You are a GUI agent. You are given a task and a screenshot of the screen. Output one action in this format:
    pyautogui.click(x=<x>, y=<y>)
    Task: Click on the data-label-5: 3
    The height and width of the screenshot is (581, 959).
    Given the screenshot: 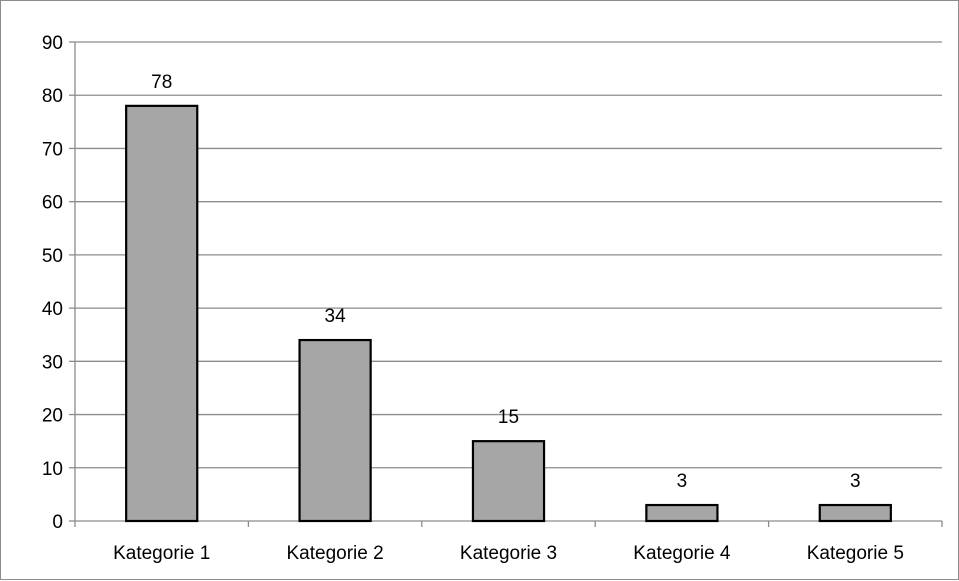 What is the action you would take?
    pyautogui.click(x=855, y=481)
    